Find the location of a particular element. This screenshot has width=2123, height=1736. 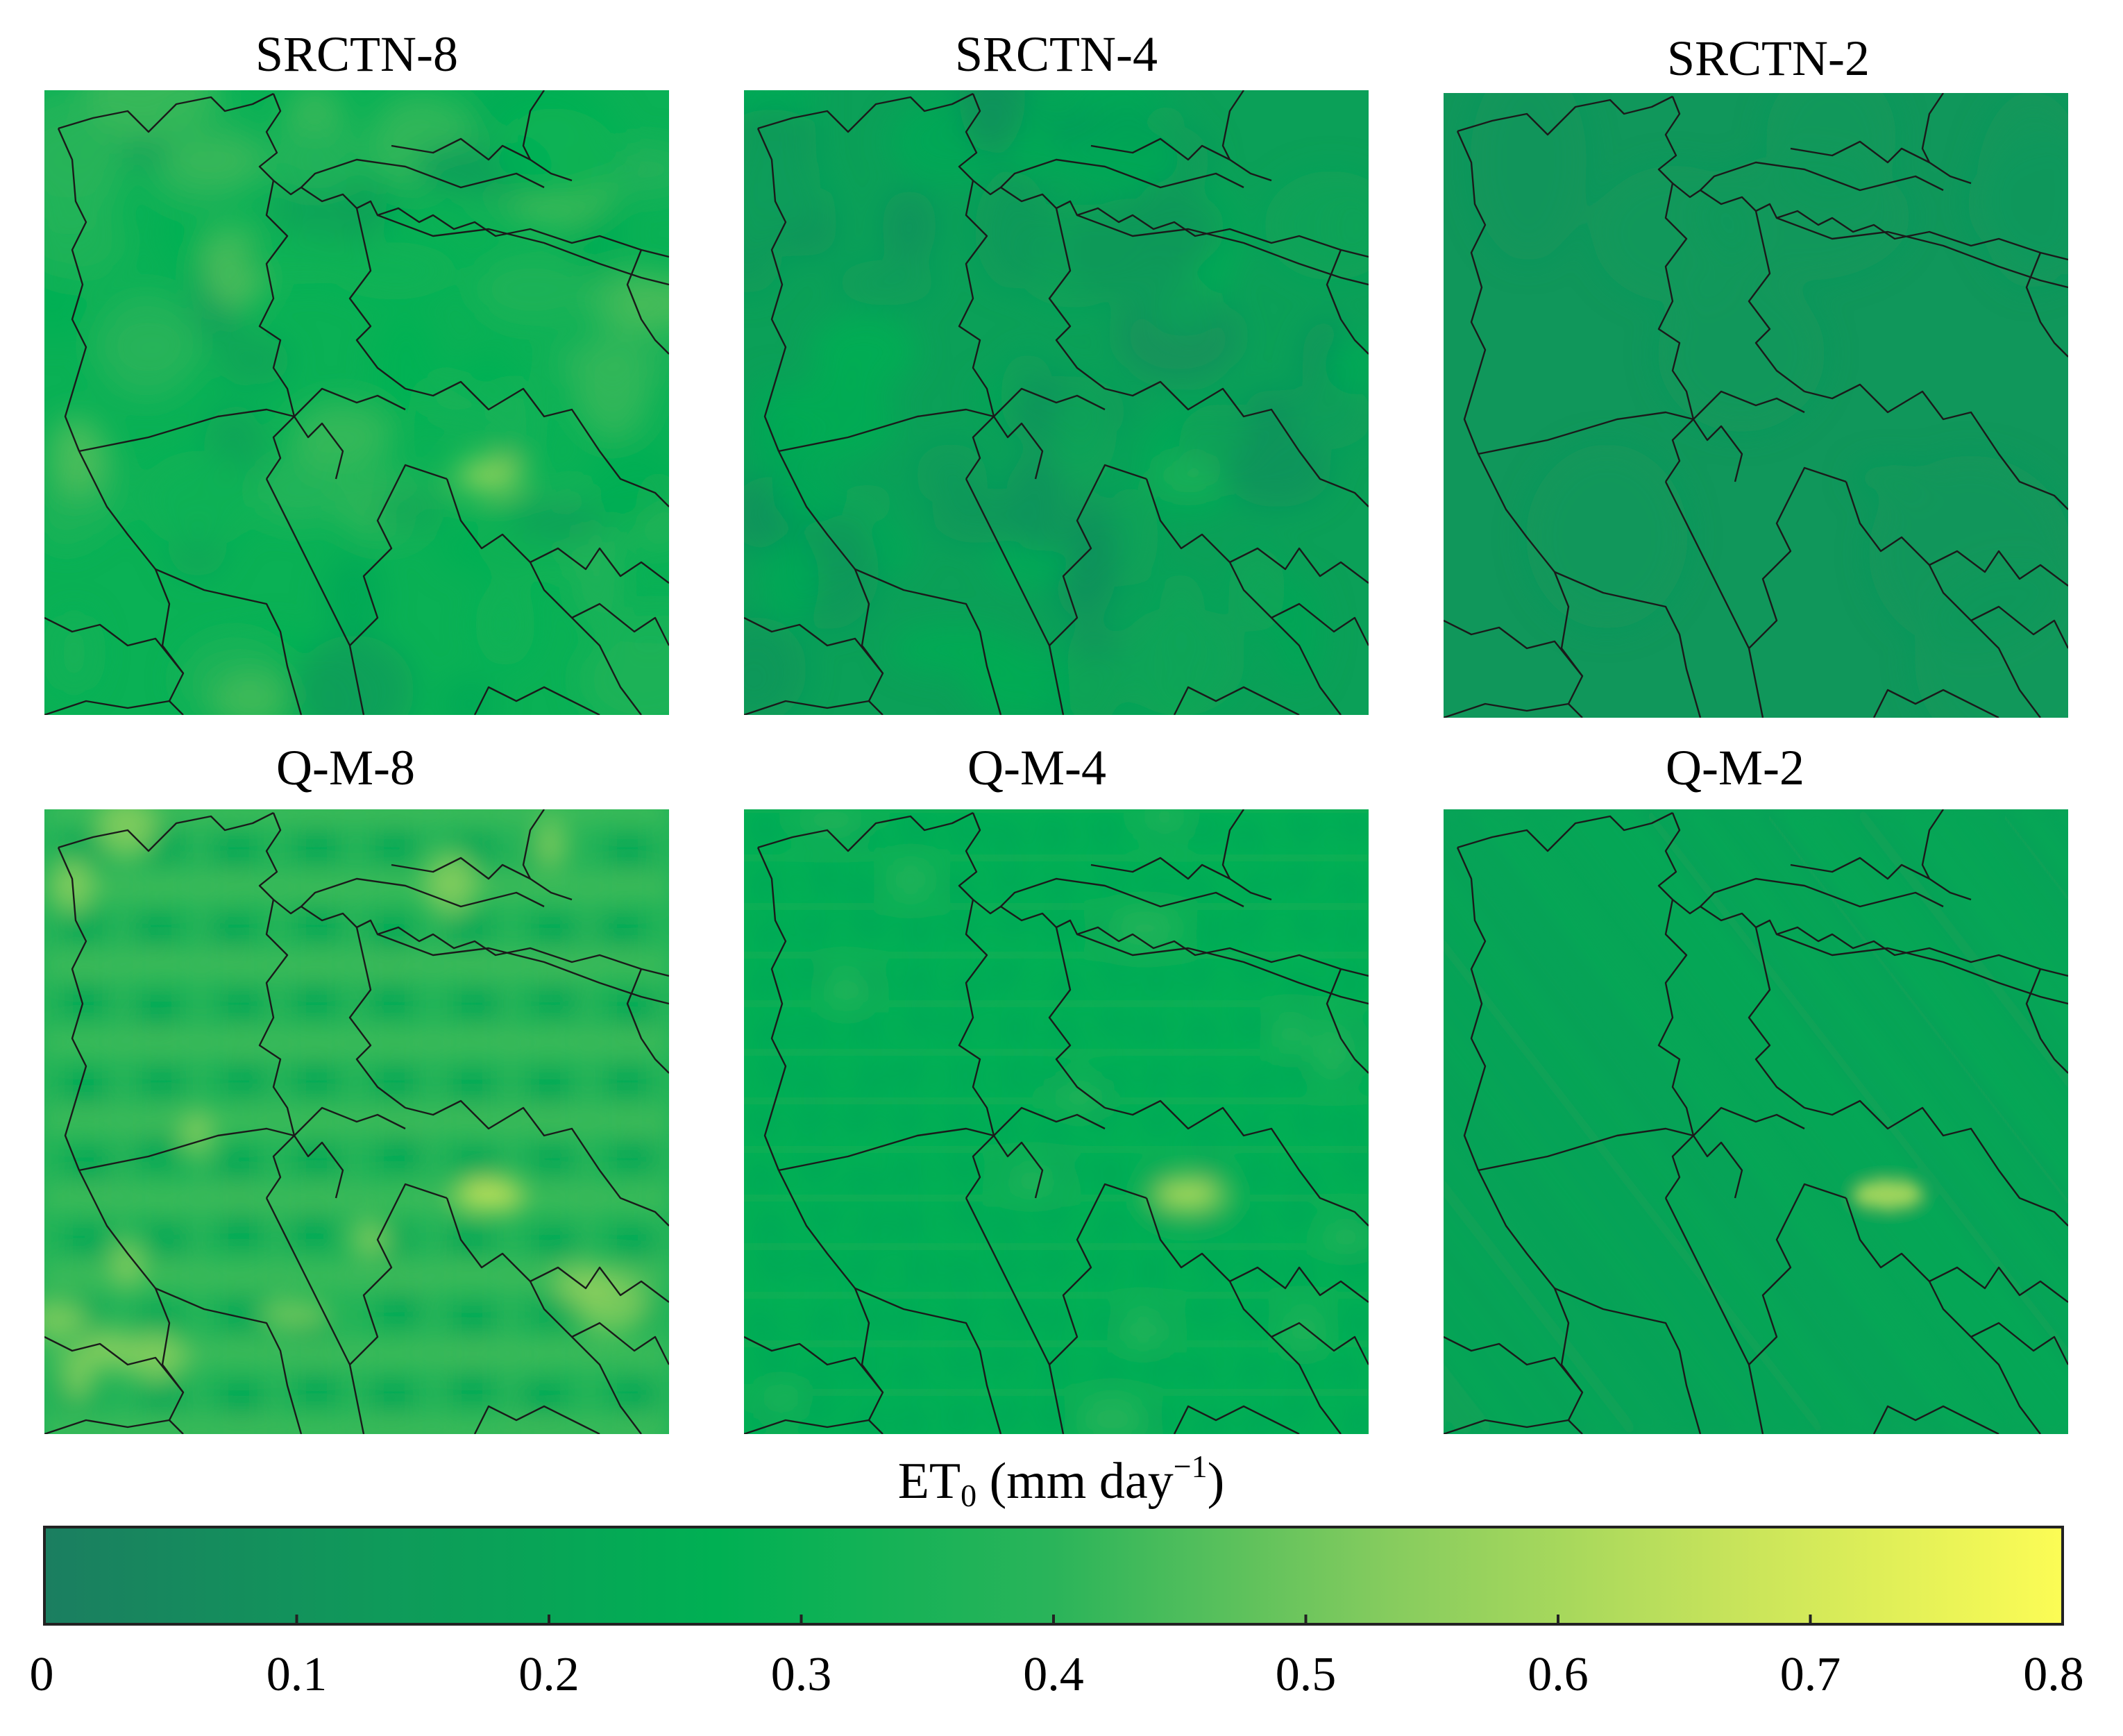

colorbar-tick-label: 0.1 is located at coordinates (297, 1674).